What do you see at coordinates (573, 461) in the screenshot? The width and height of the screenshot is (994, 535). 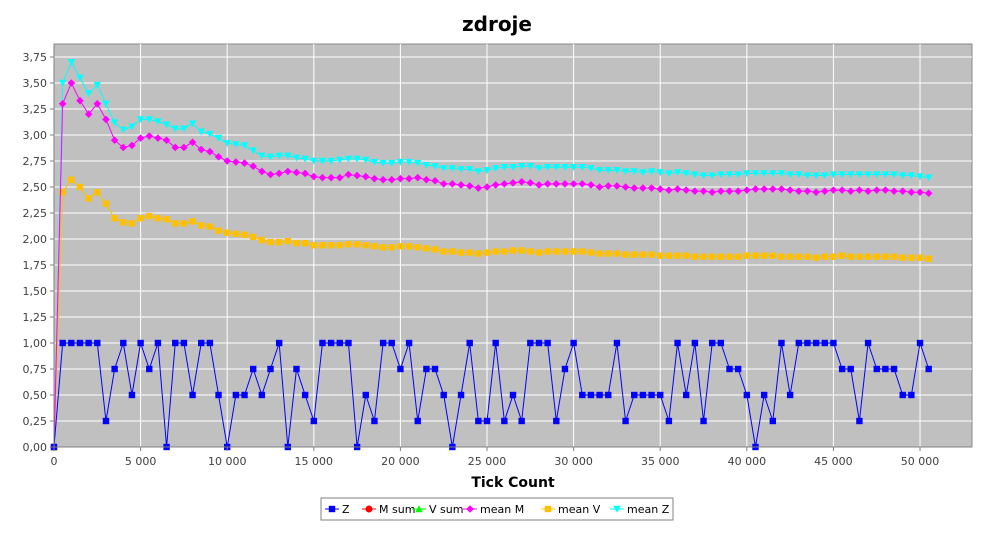 I see `x-tick-label: 30 000` at bounding box center [573, 461].